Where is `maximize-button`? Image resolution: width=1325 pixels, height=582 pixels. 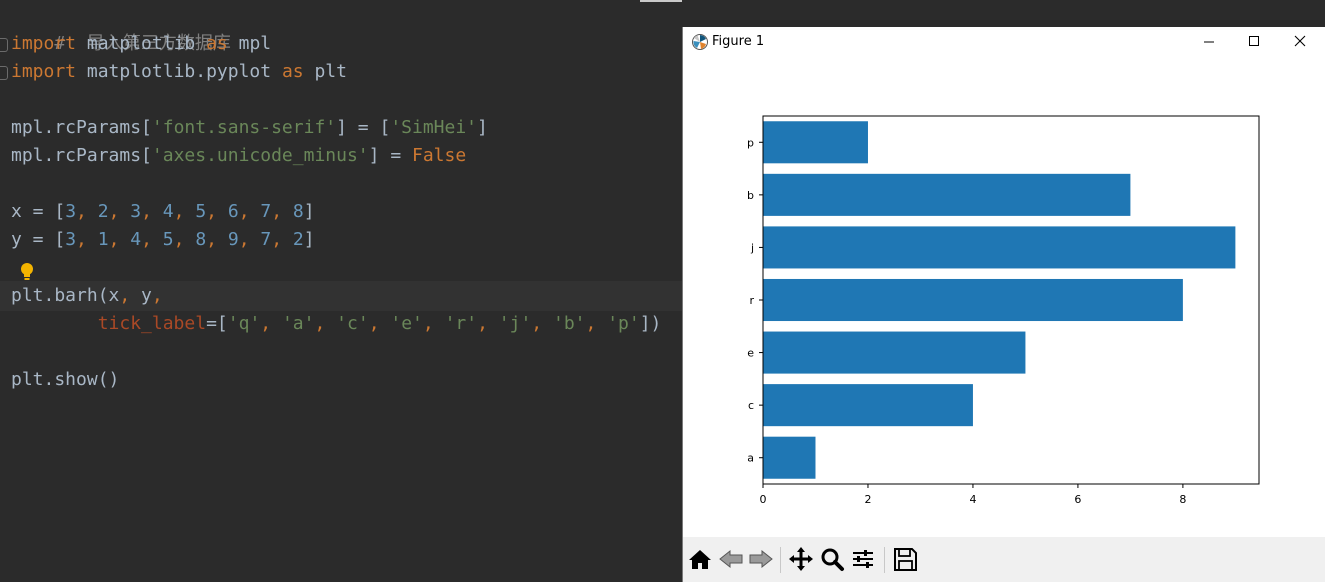
maximize-button is located at coordinates (1254, 42).